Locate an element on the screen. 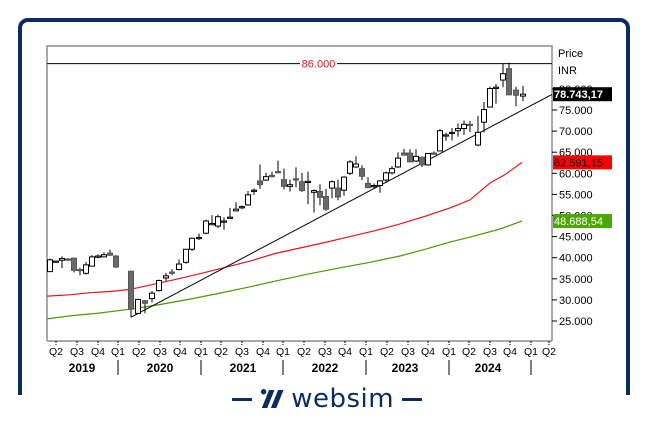 The height and width of the screenshot is (425, 653). y-axis-unit: INR is located at coordinates (567, 71).